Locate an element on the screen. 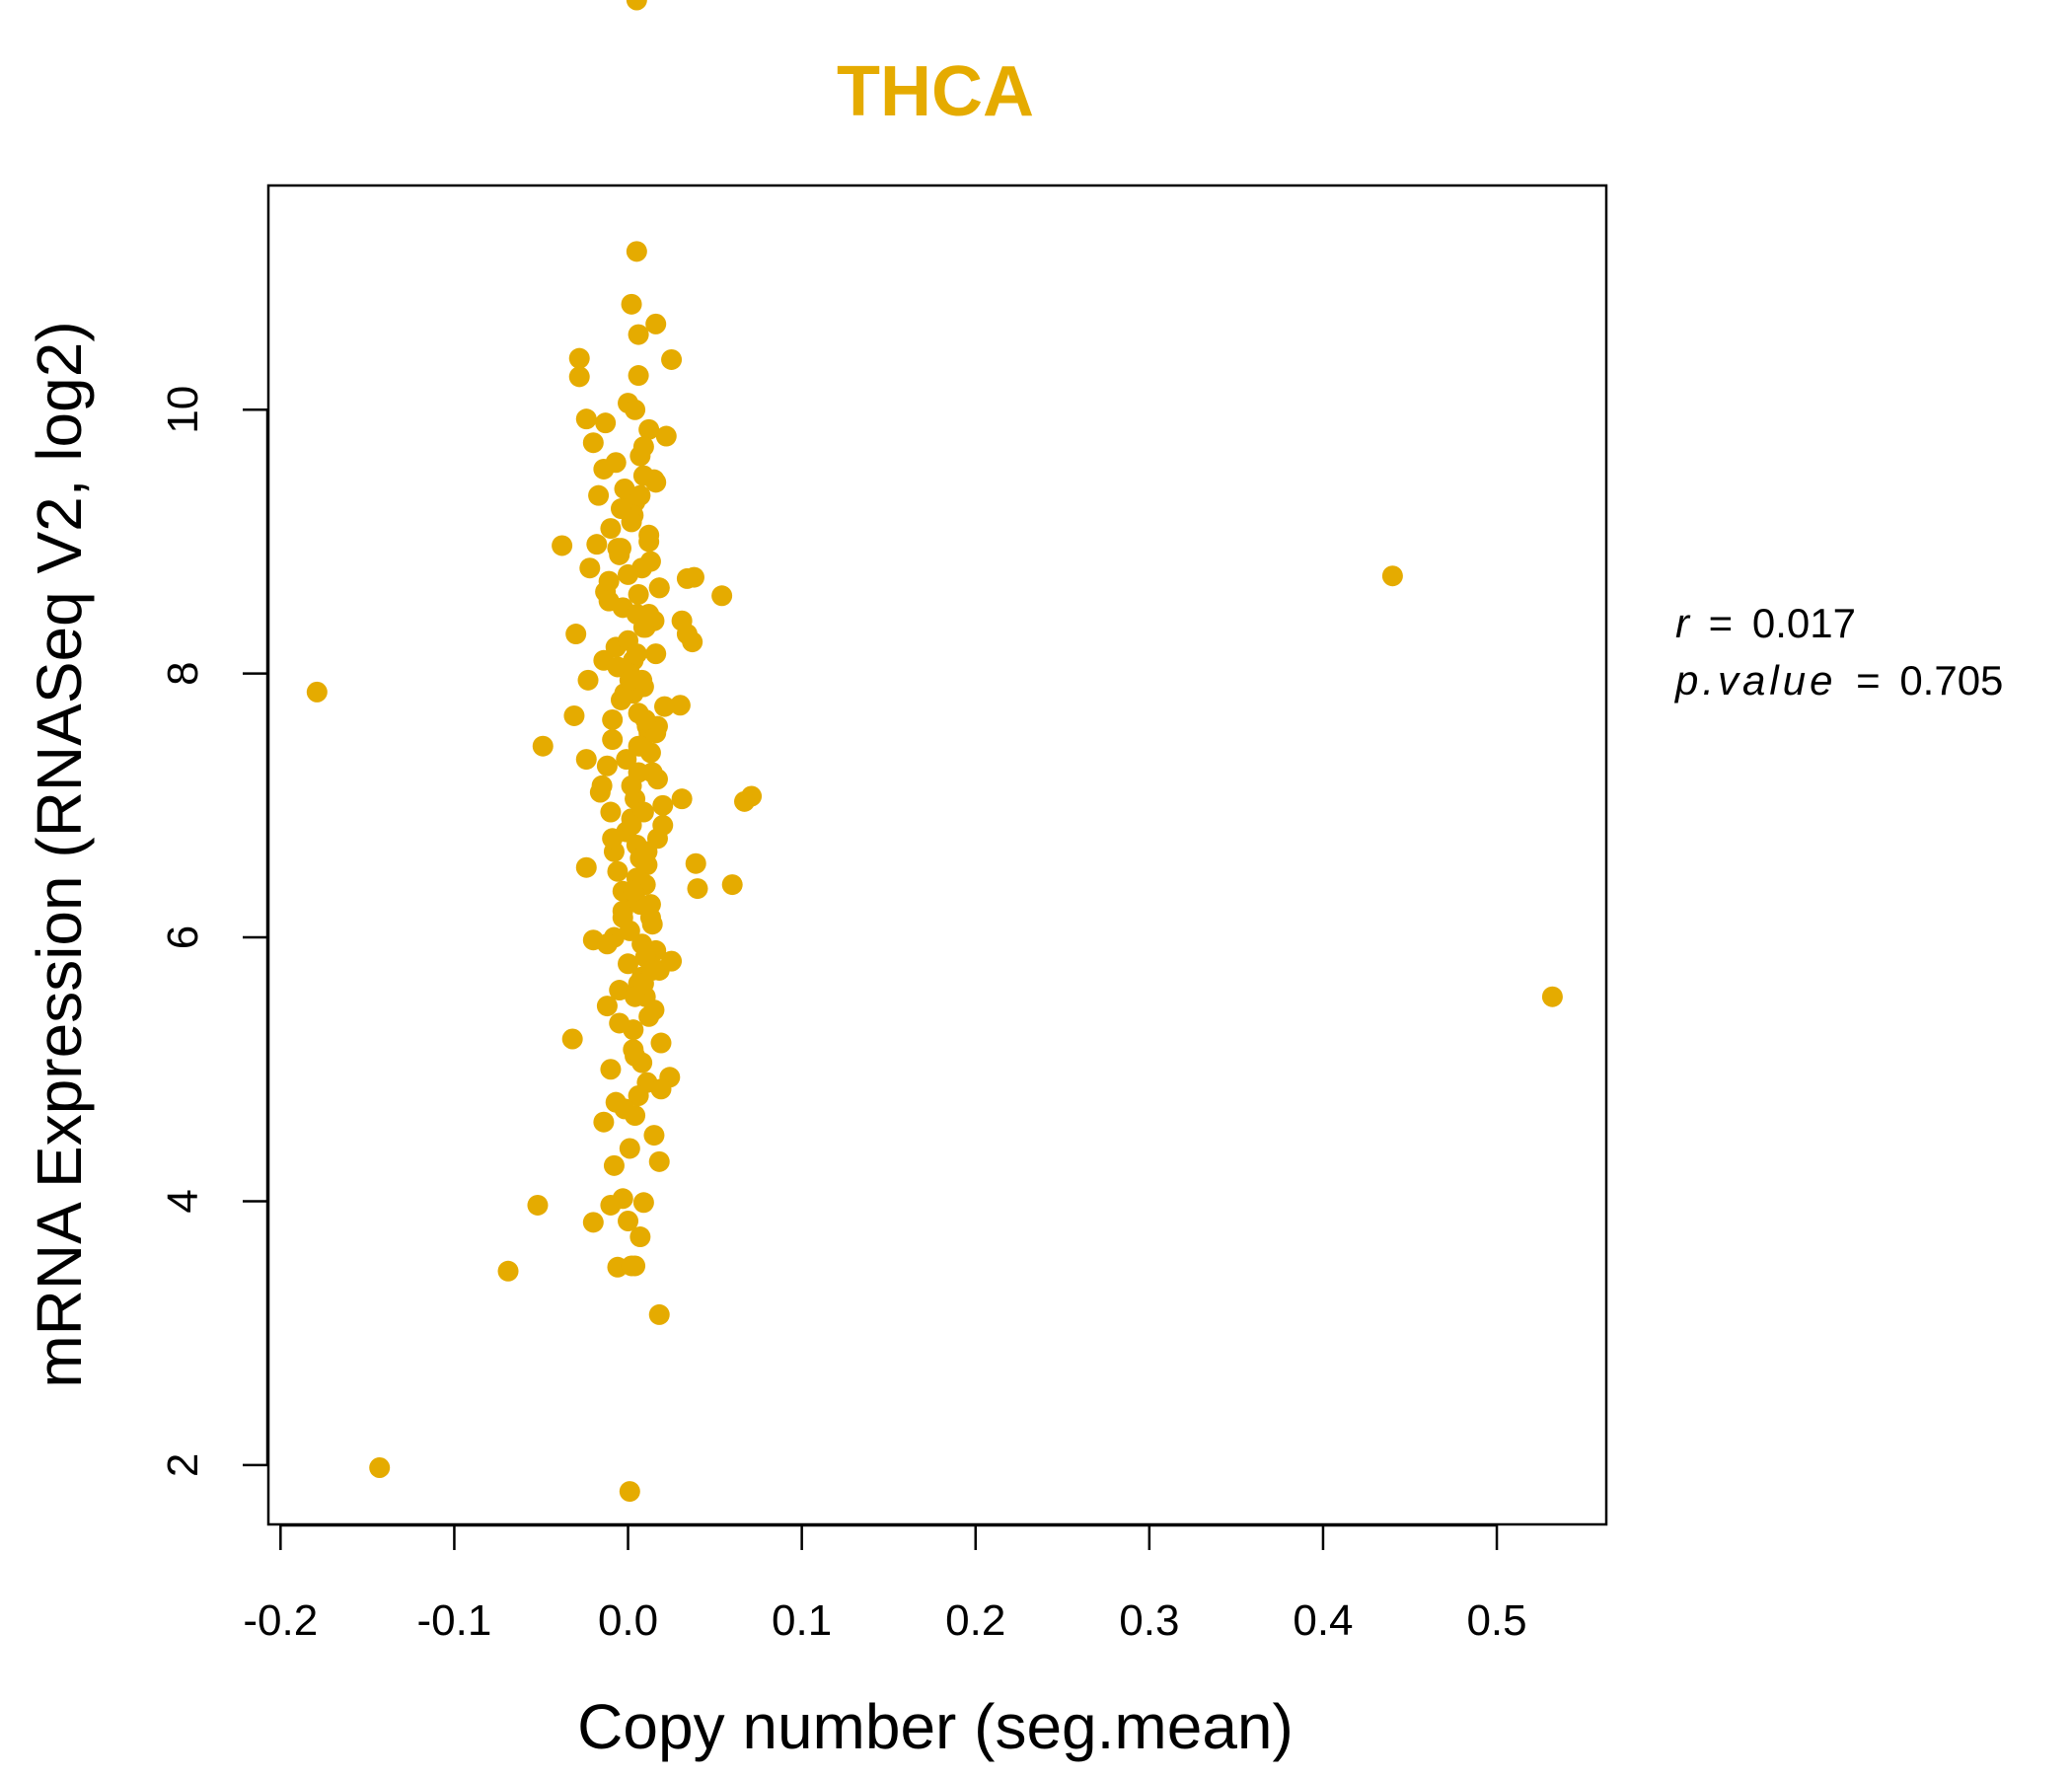 The image size is (2072, 1776). x-tick-label: 0.4 is located at coordinates (1323, 1621).